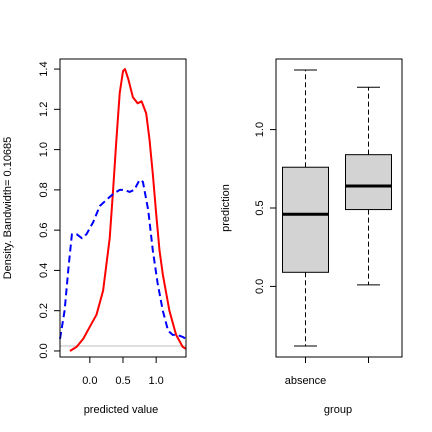 The height and width of the screenshot is (432, 432). Describe the element at coordinates (44, 270) in the screenshot. I see `density-y-tick-label: 0.4` at that location.